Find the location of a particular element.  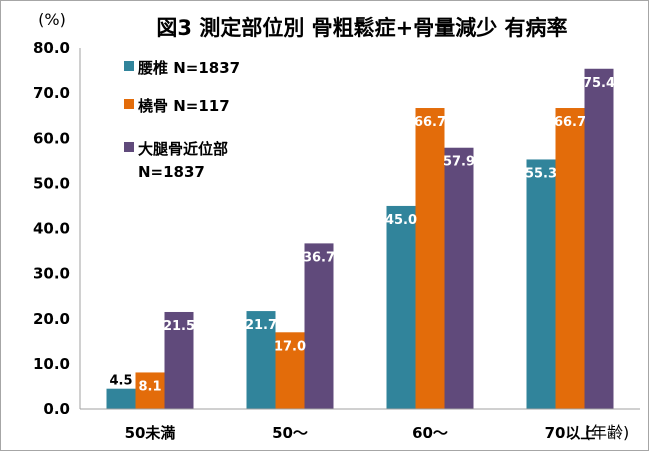

legend-label: N=1837 is located at coordinates (171, 172).